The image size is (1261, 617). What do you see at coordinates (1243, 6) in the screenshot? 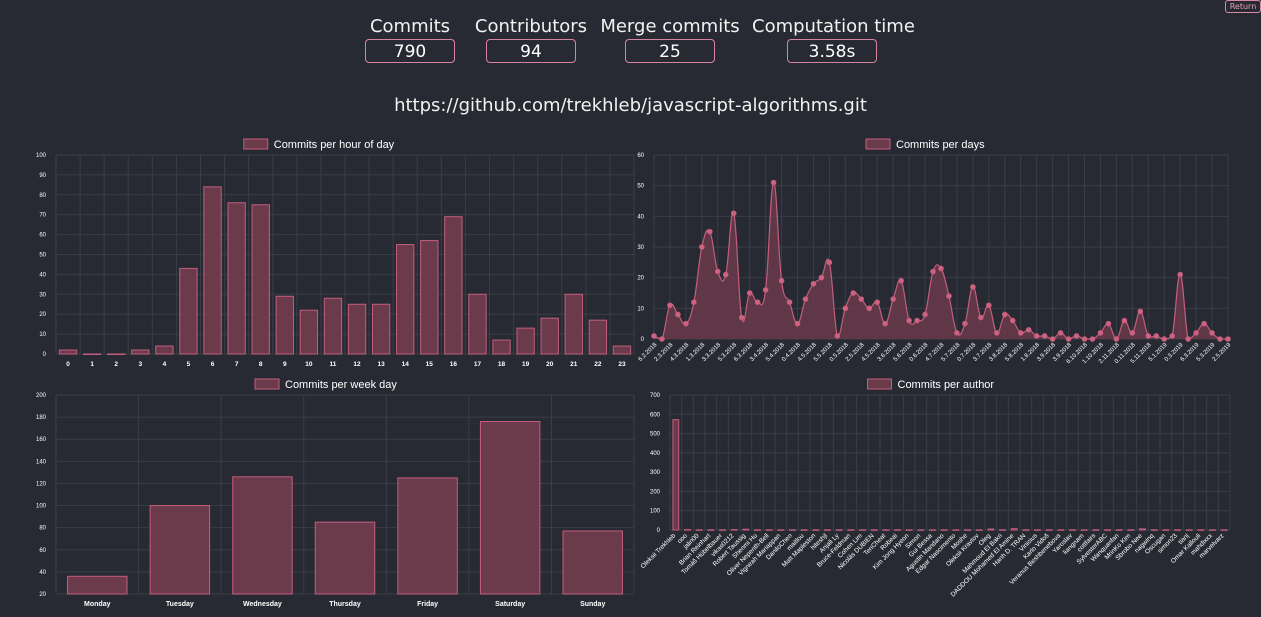
I see `return-button: Return` at bounding box center [1243, 6].